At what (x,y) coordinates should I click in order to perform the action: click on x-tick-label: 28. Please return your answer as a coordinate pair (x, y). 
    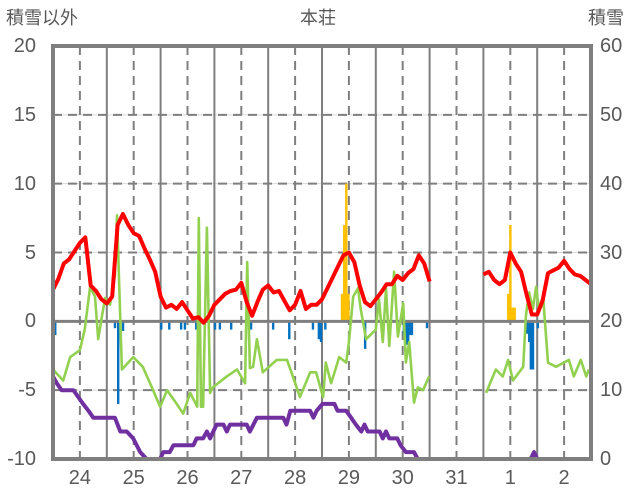
    Looking at the image, I should click on (295, 478).